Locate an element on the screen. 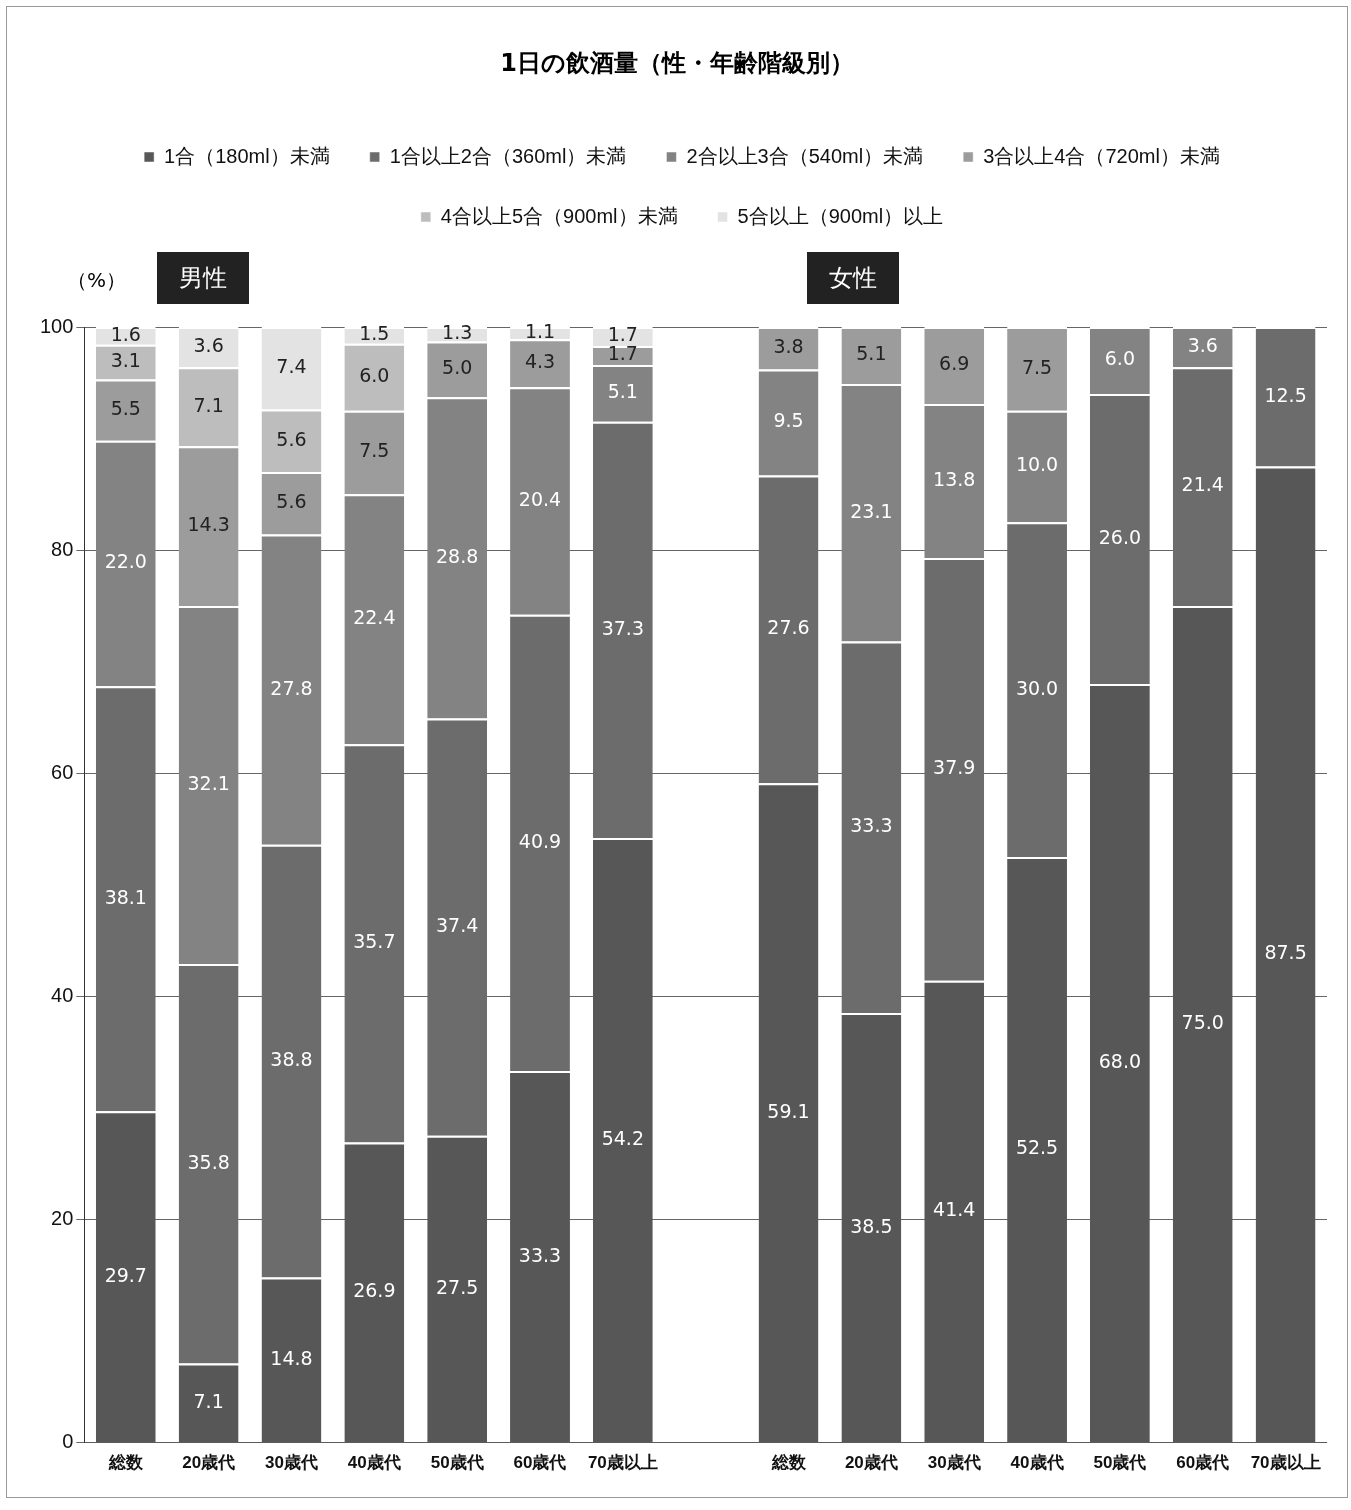 The image size is (1351, 1510). data-label: 3.1 is located at coordinates (125, 360).